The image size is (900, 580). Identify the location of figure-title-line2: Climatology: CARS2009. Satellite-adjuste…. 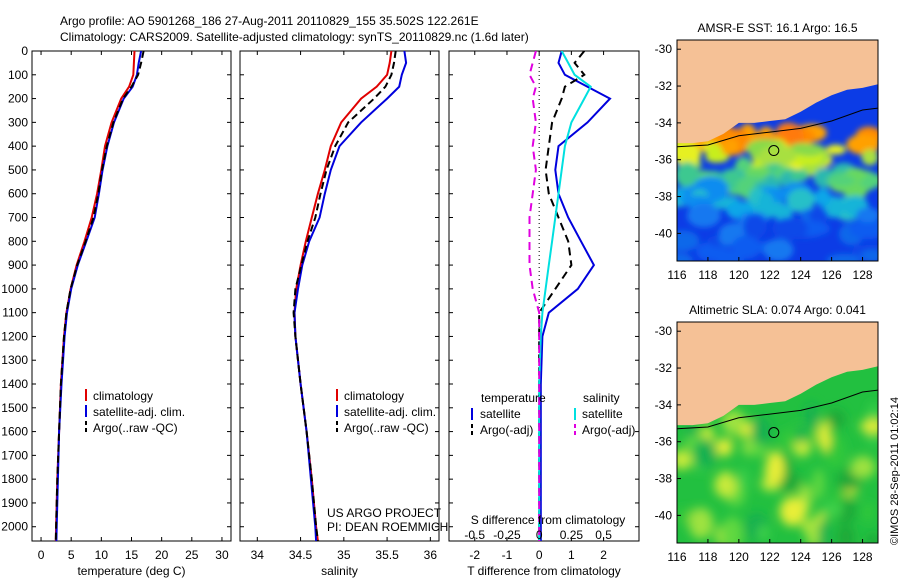
(294, 37).